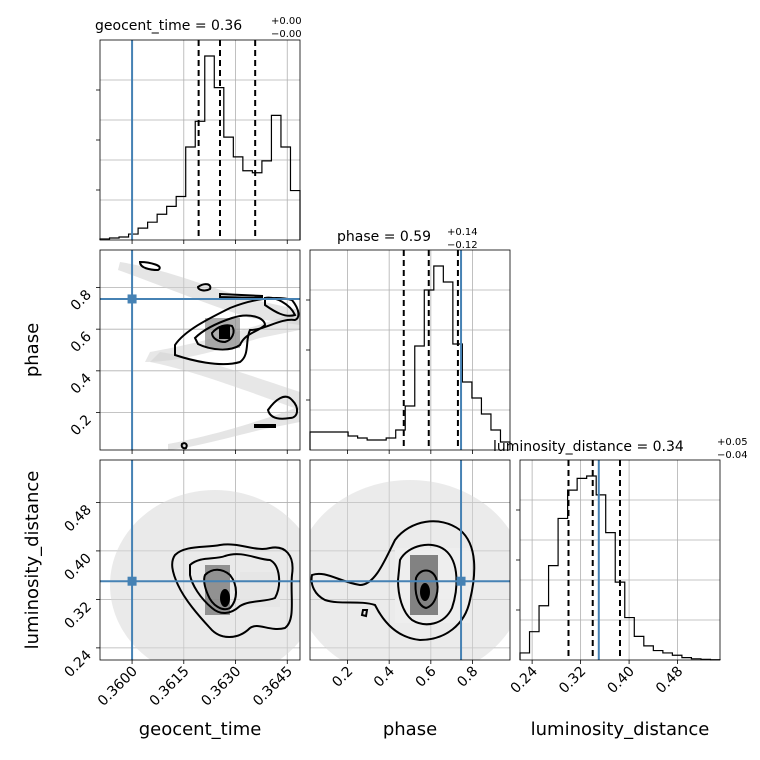 The width and height of the screenshot is (760, 760). What do you see at coordinates (410, 357) in the screenshot?
I see `hist-step-phase` at bounding box center [410, 357].